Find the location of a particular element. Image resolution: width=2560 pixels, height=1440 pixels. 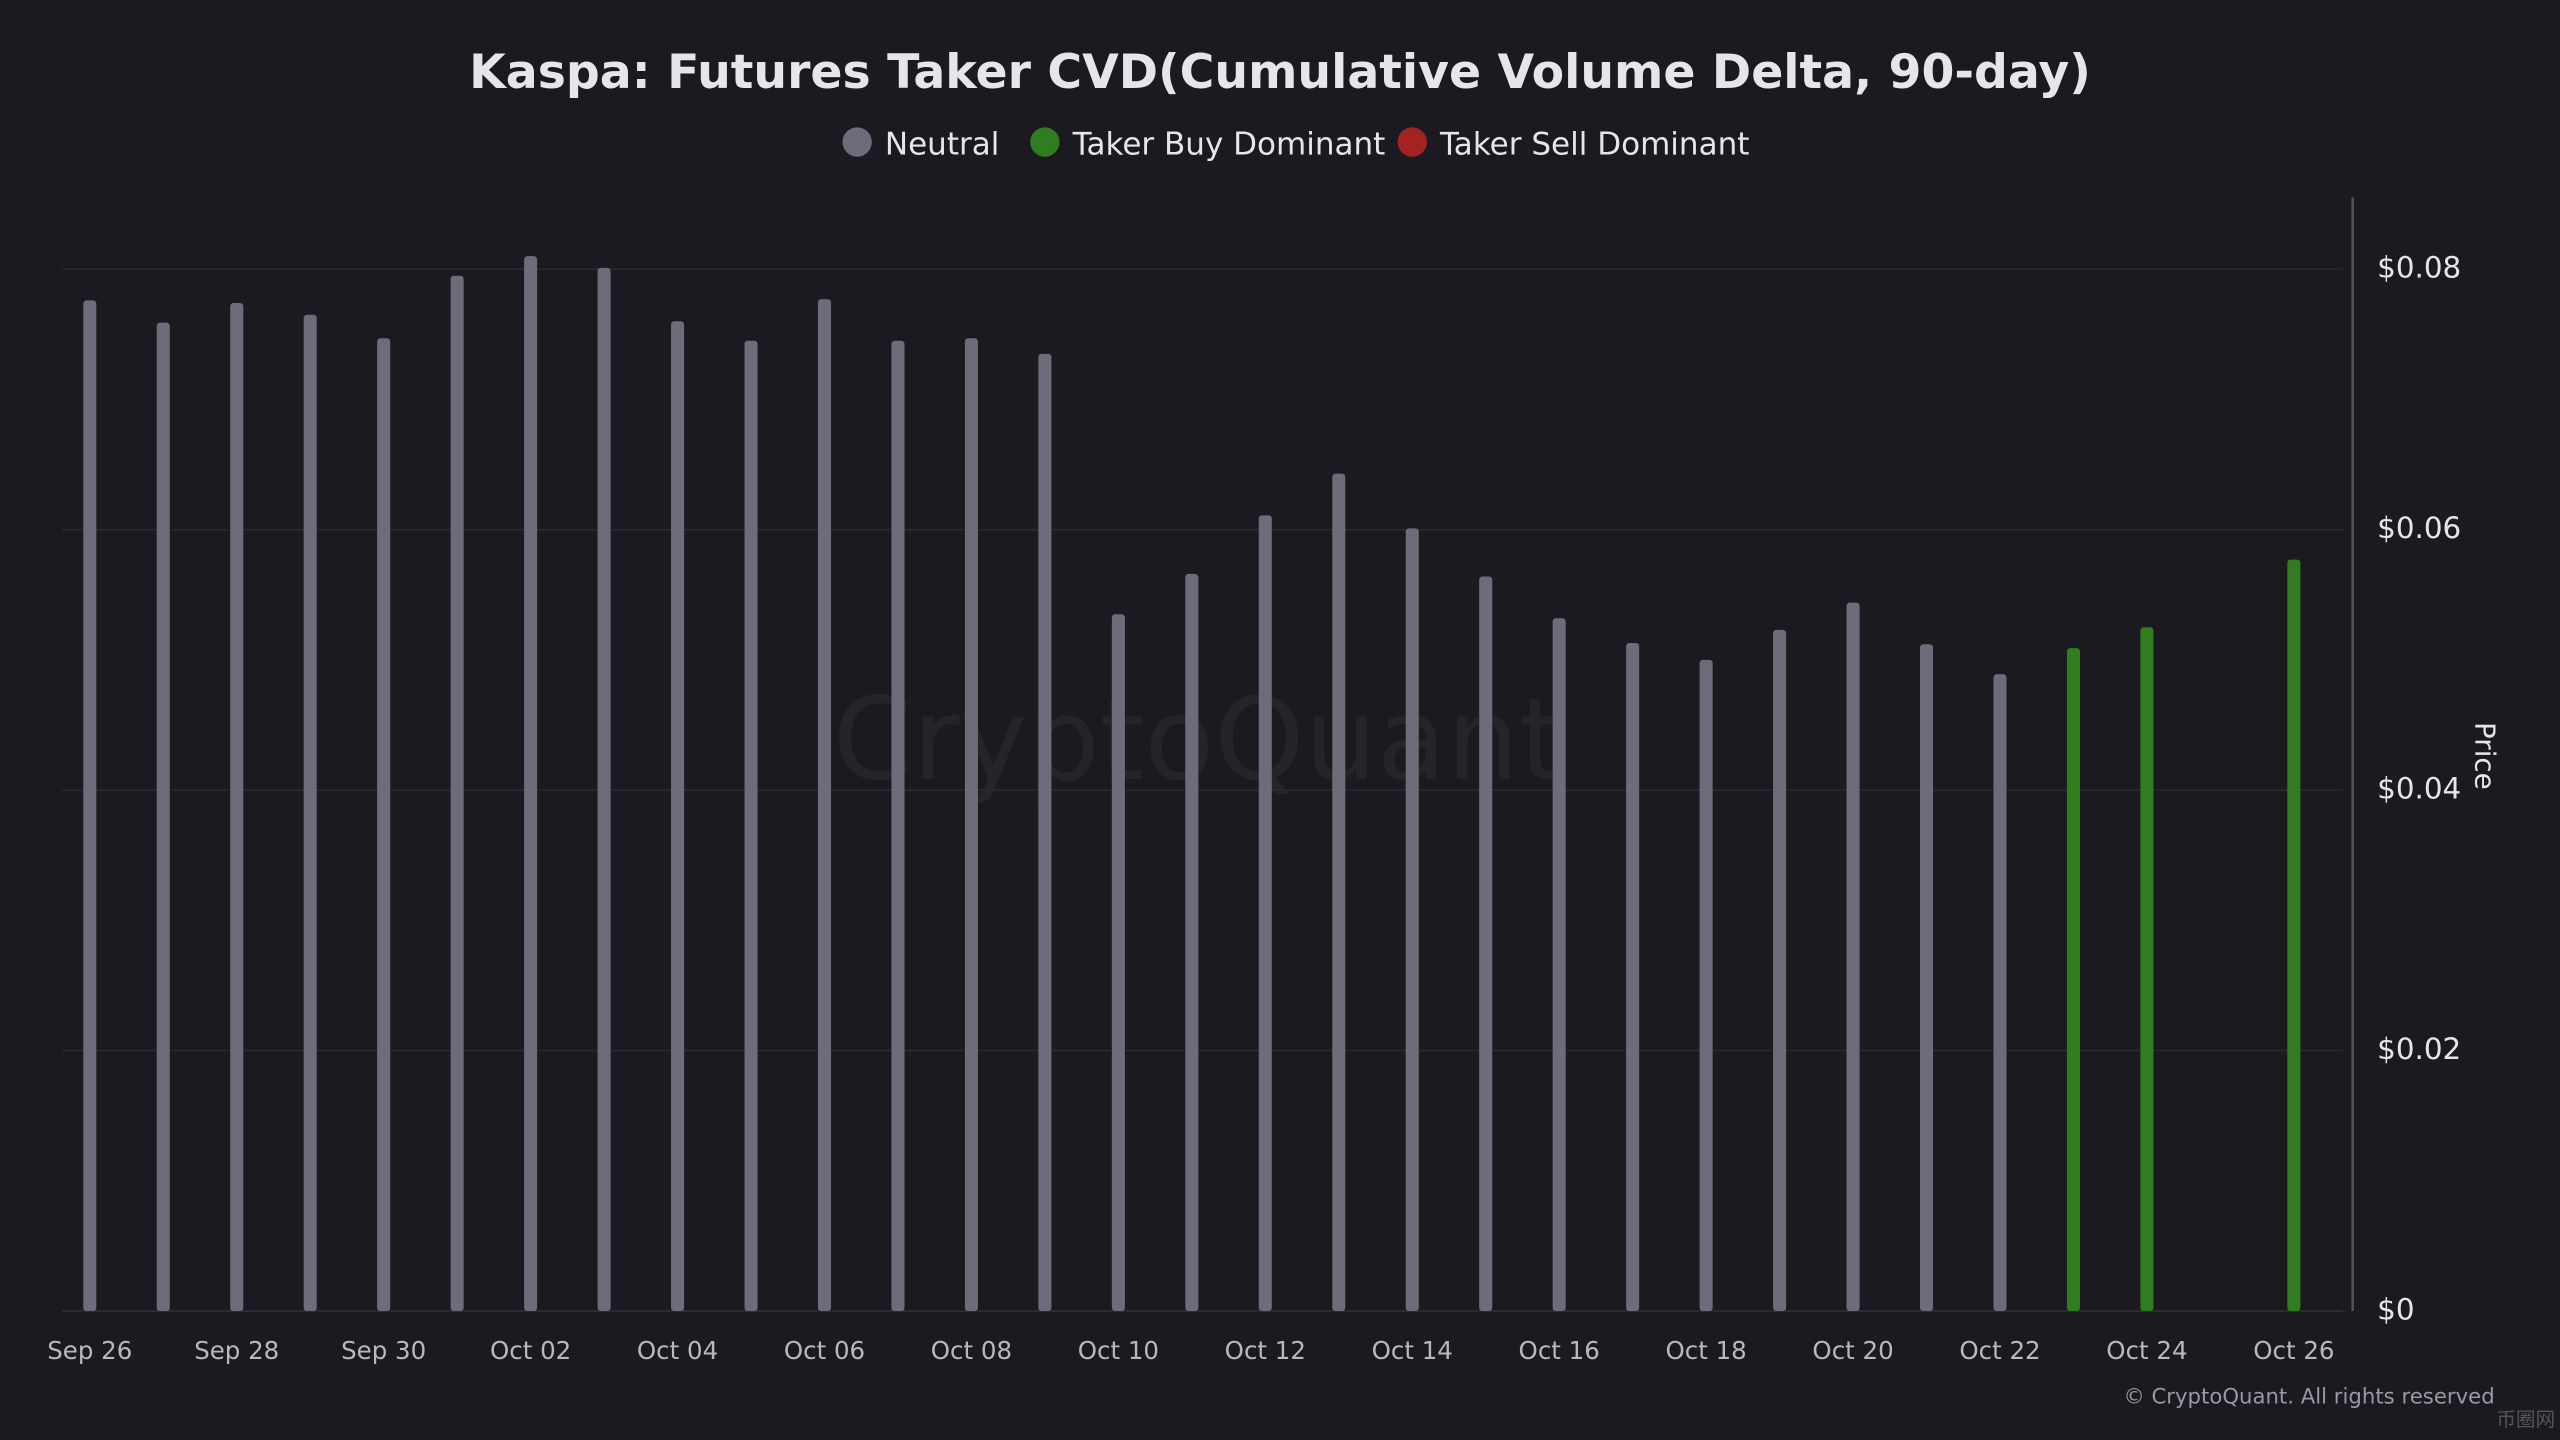

legend-label: Neutral is located at coordinates (942, 144).